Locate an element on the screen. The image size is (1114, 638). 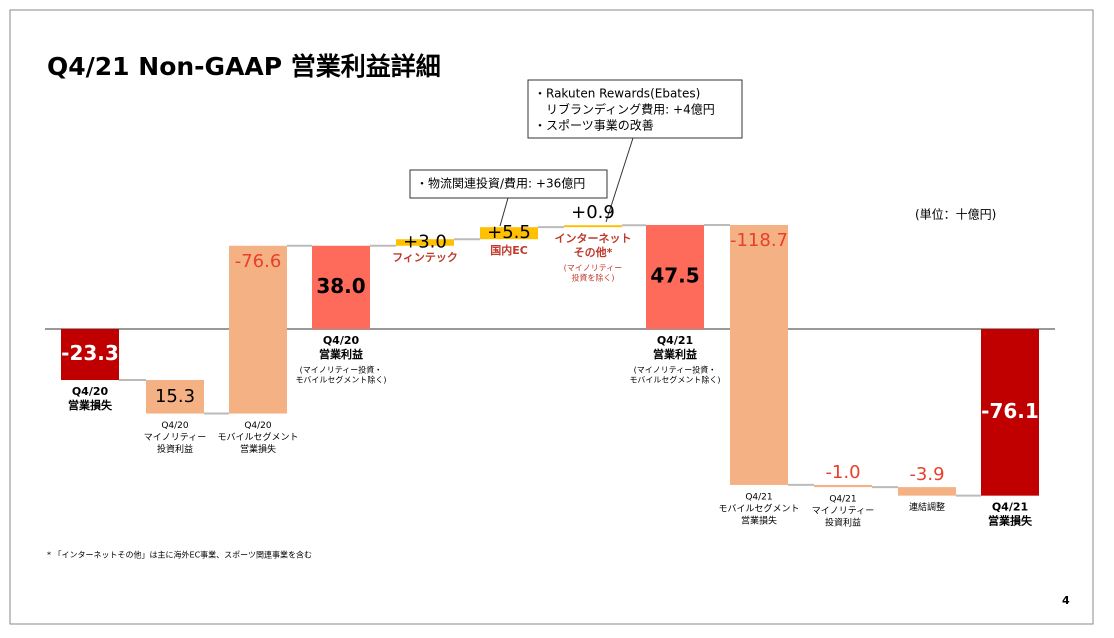
value-label: -23.3 is located at coordinates (90, 353).